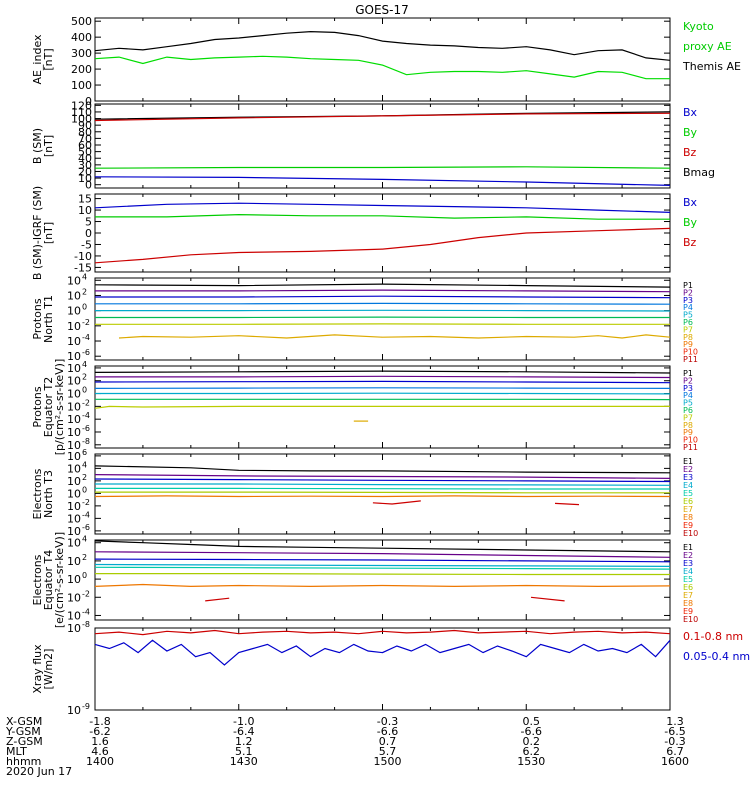 The image size is (750, 800). What do you see at coordinates (388, 741) in the screenshot?
I see `x-row-value: 0.7` at bounding box center [388, 741].